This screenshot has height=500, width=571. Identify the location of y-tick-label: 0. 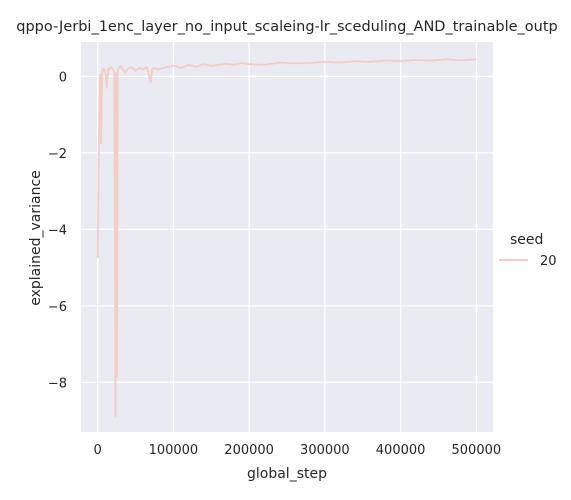
(63, 77).